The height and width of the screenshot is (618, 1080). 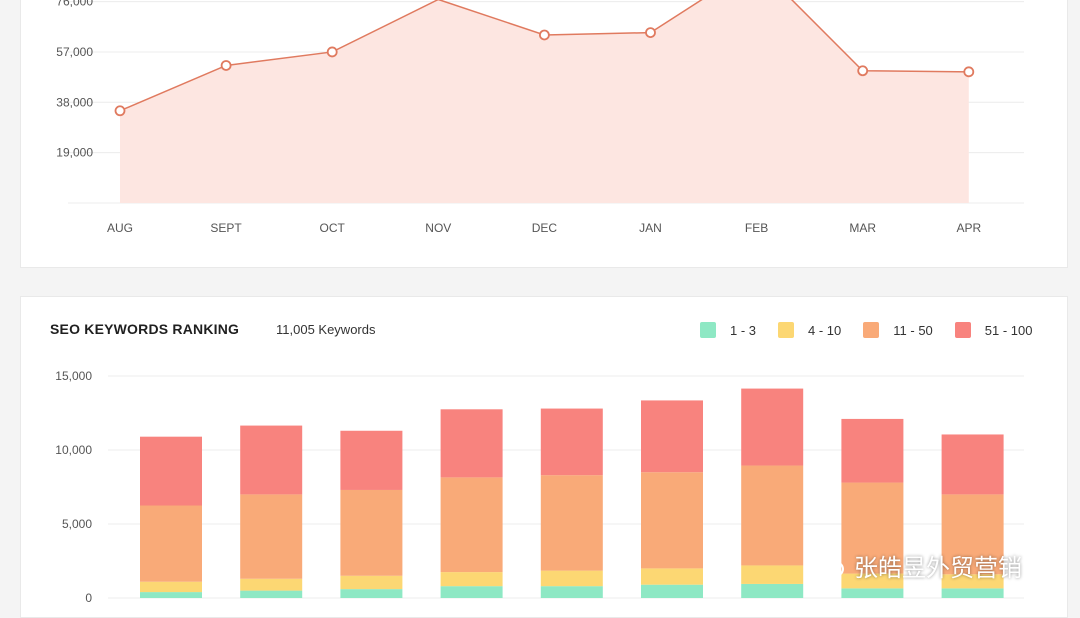 What do you see at coordinates (326, 329) in the screenshot?
I see `keyword-count: 11,005 Keywords` at bounding box center [326, 329].